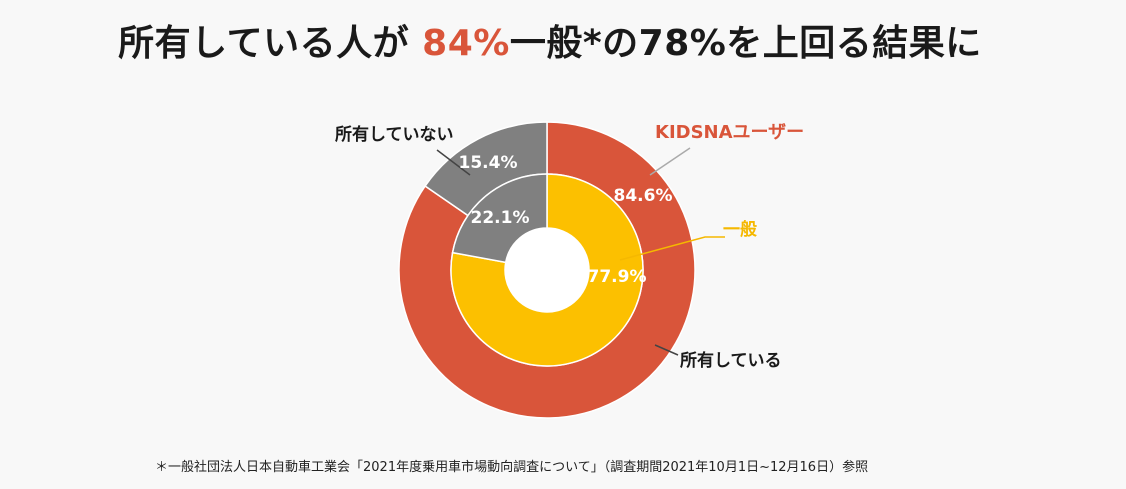 The height and width of the screenshot is (489, 1126). I want to click on label-not-owned: 所有していない, so click(394, 134).